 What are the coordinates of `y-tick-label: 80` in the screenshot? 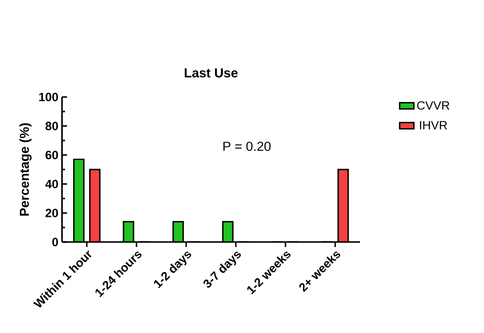 It's located at (52, 126).